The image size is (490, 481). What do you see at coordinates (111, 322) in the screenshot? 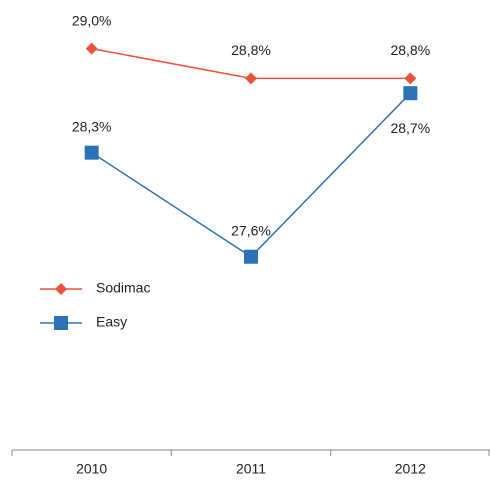
I see `legend-label: Easy` at bounding box center [111, 322].